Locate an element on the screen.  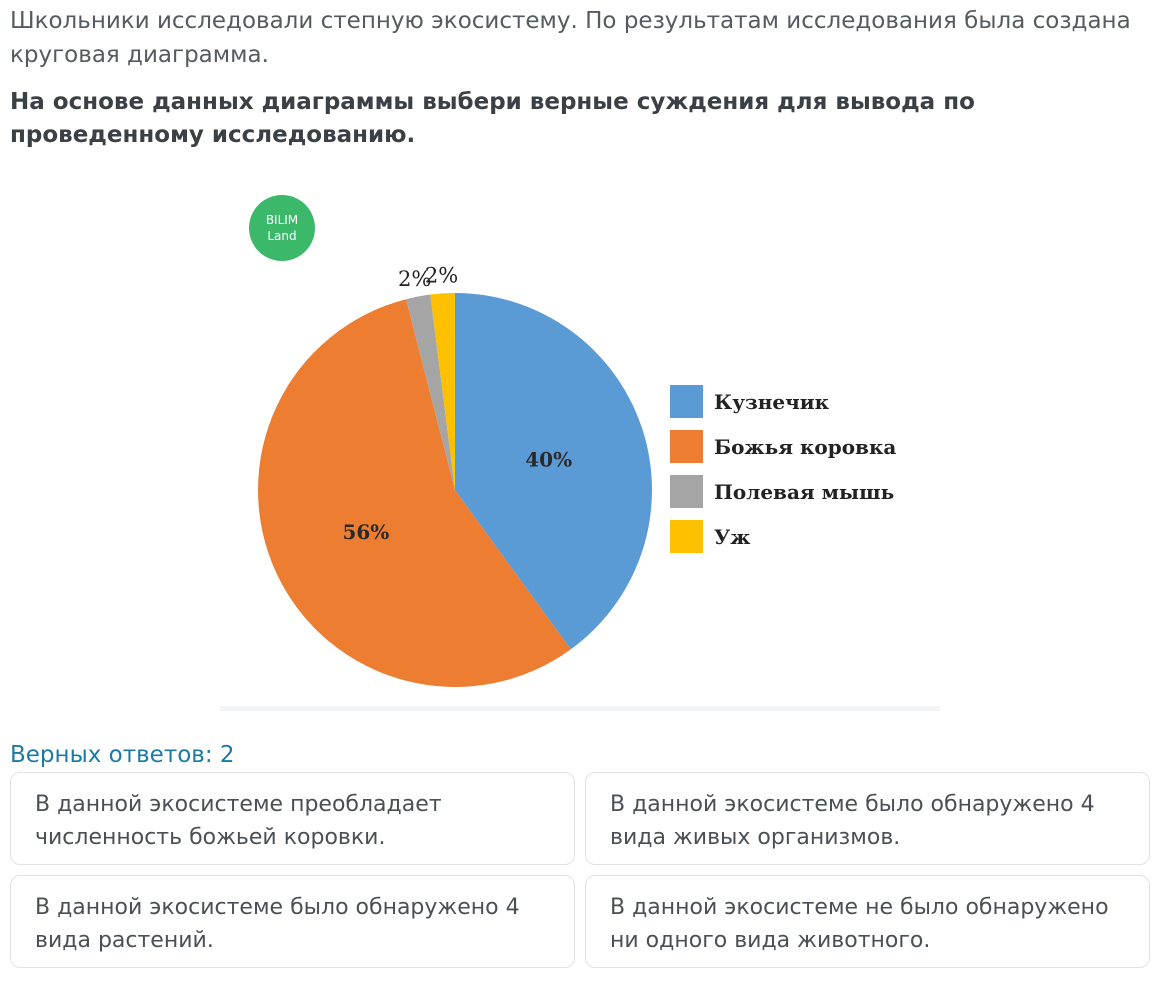
pie-slices is located at coordinates (454, 490).